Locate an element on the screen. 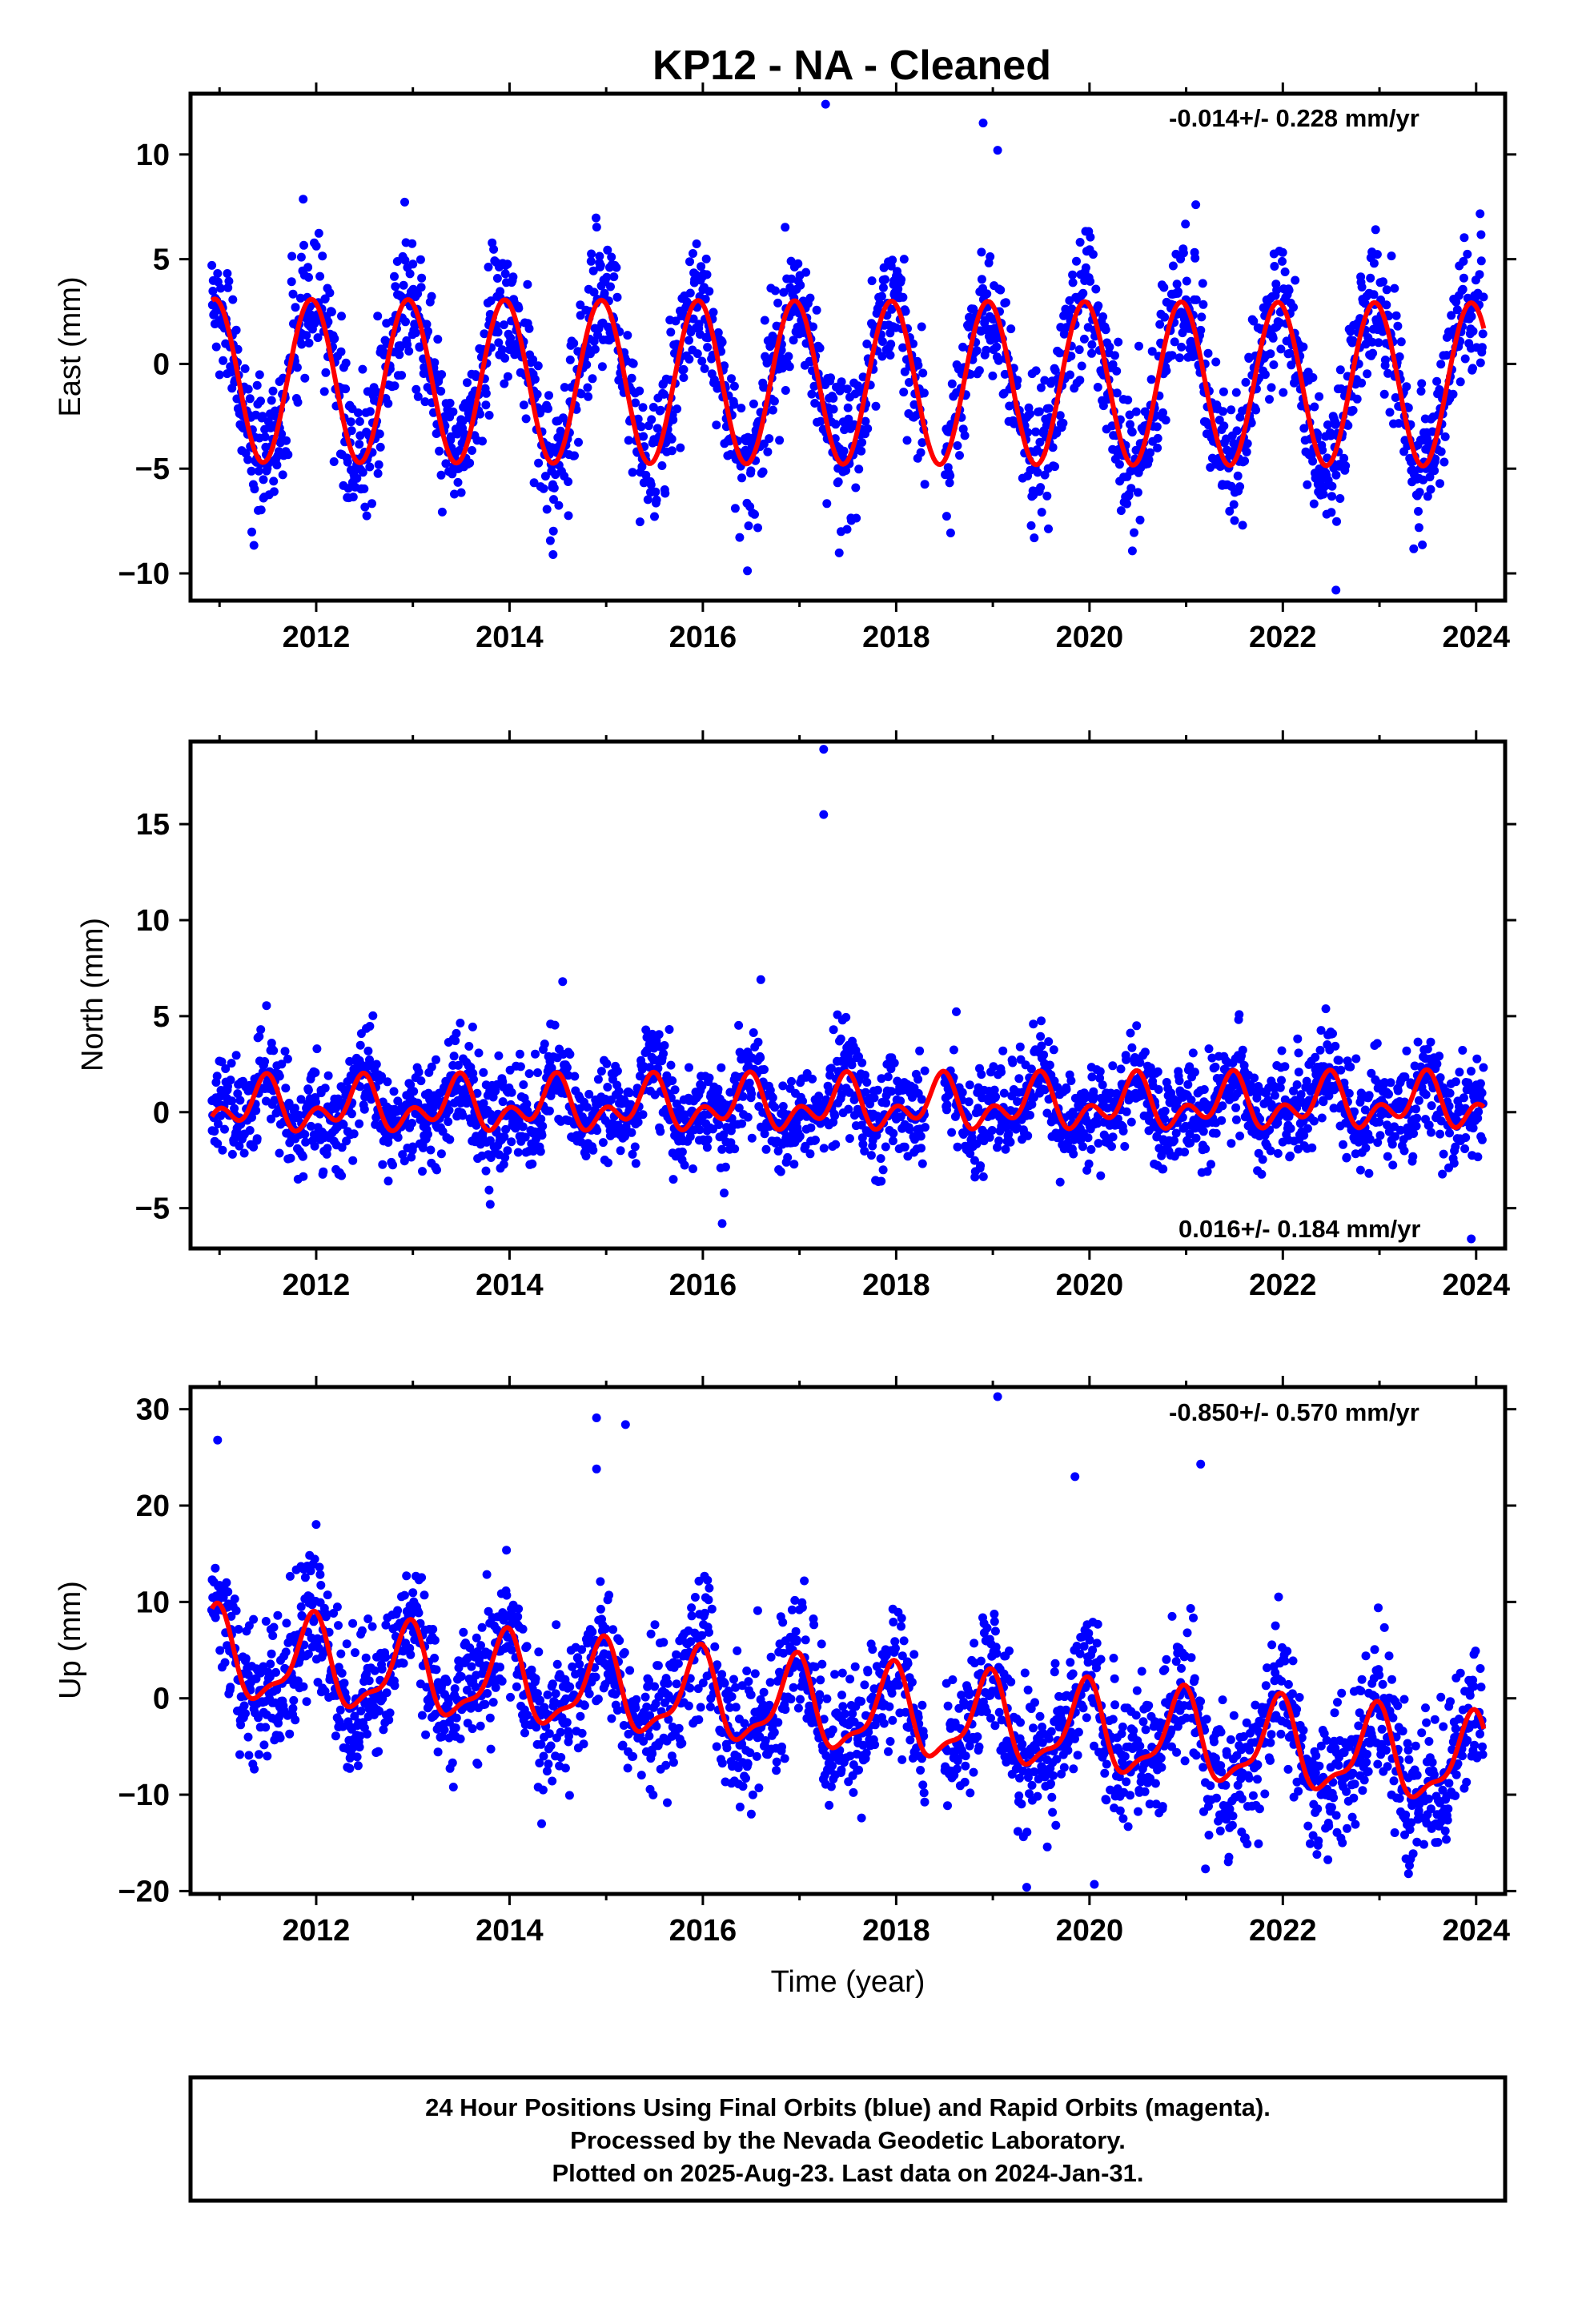  north-x-tick-label: 2016 is located at coordinates (703, 1285).